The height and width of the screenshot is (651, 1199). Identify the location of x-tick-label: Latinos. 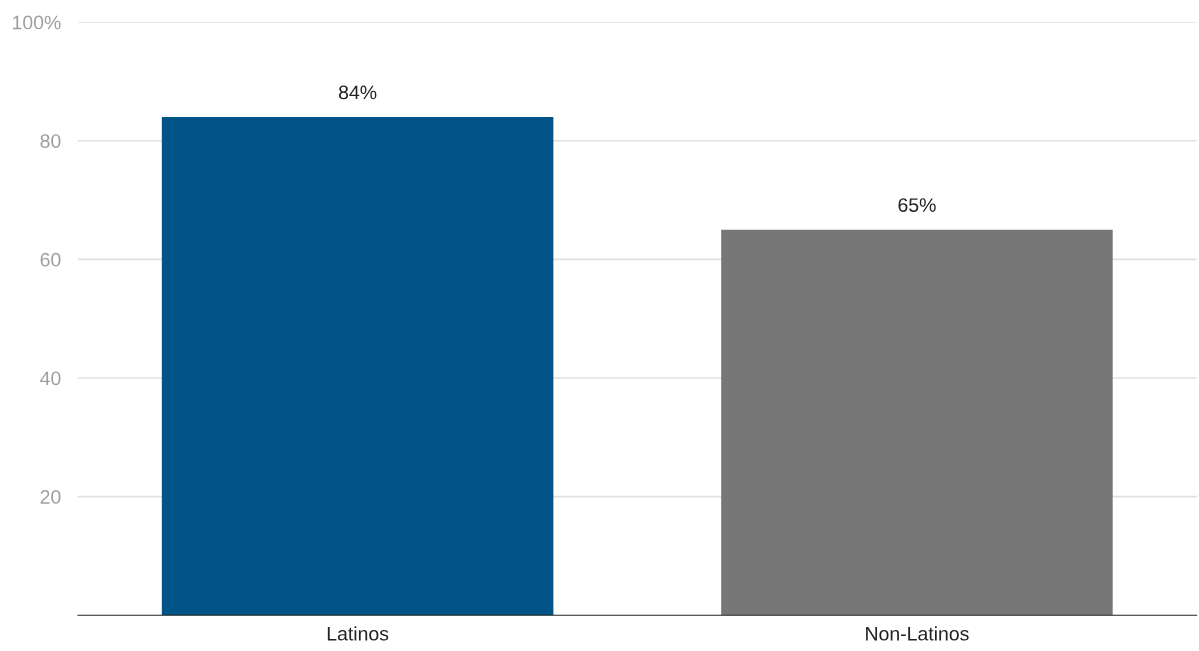
(358, 633).